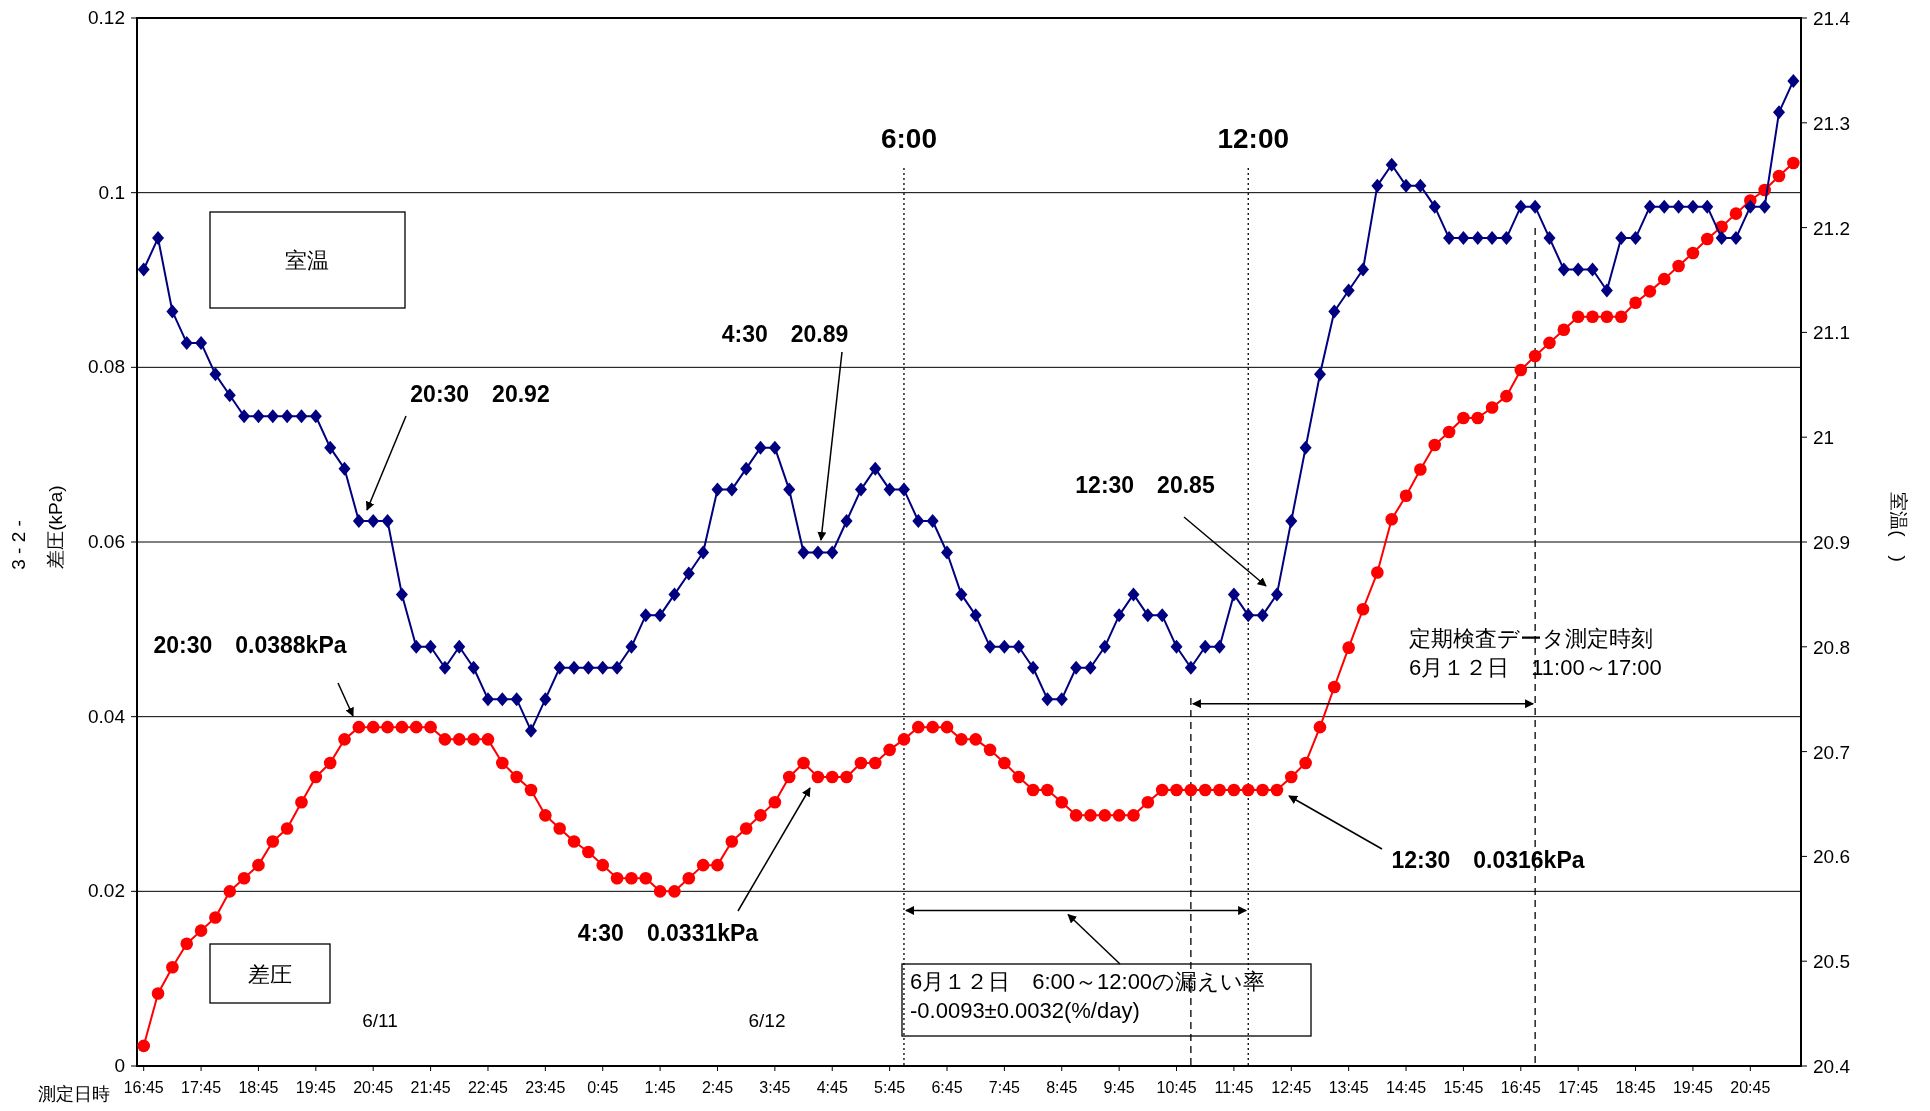  Describe the element at coordinates (1348, 1087) in the screenshot. I see `x-tick-label: 13:45` at that location.